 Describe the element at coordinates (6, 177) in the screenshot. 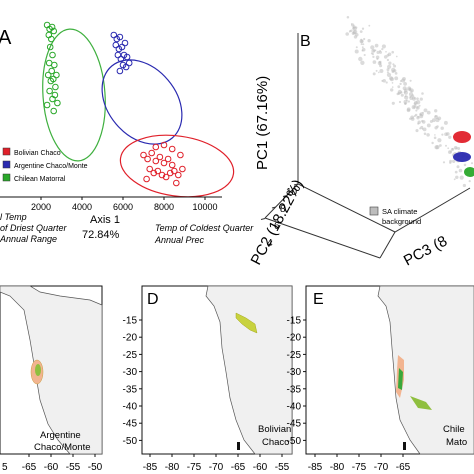

I see `legend-swatch-matorral` at that location.